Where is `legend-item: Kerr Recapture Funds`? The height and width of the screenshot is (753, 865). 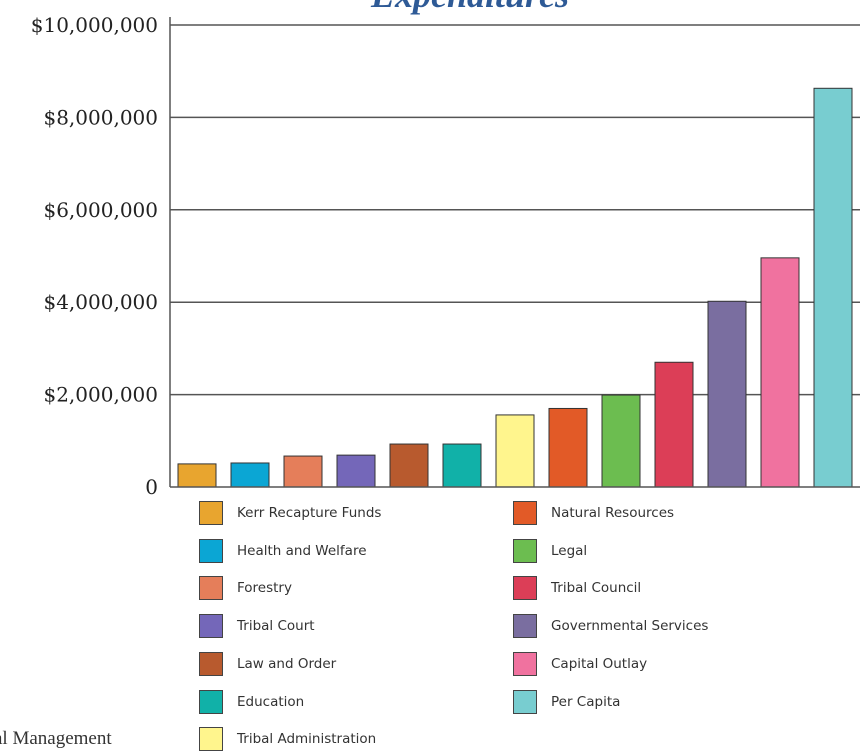 legend-item: Kerr Recapture Funds is located at coordinates (290, 513).